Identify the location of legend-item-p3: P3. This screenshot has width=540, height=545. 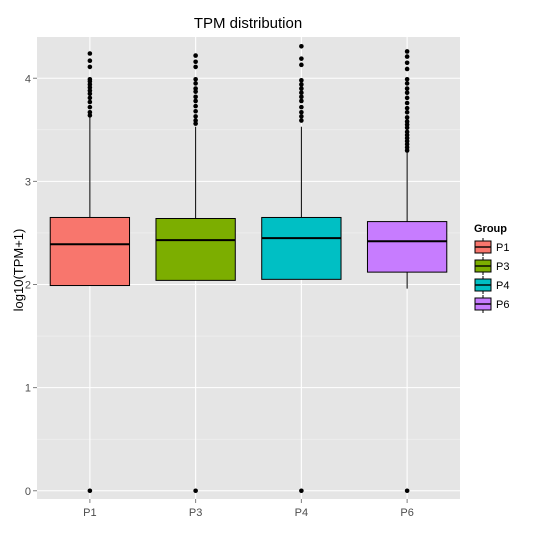
(491, 266).